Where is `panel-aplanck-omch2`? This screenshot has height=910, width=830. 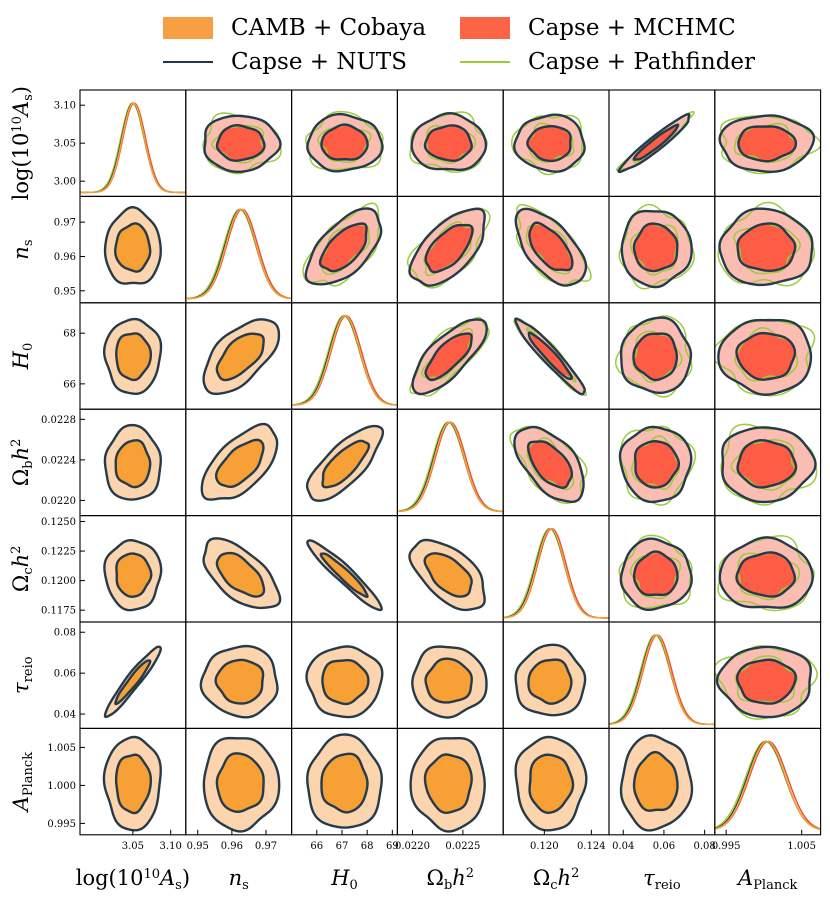 panel-aplanck-omch2 is located at coordinates (766, 573).